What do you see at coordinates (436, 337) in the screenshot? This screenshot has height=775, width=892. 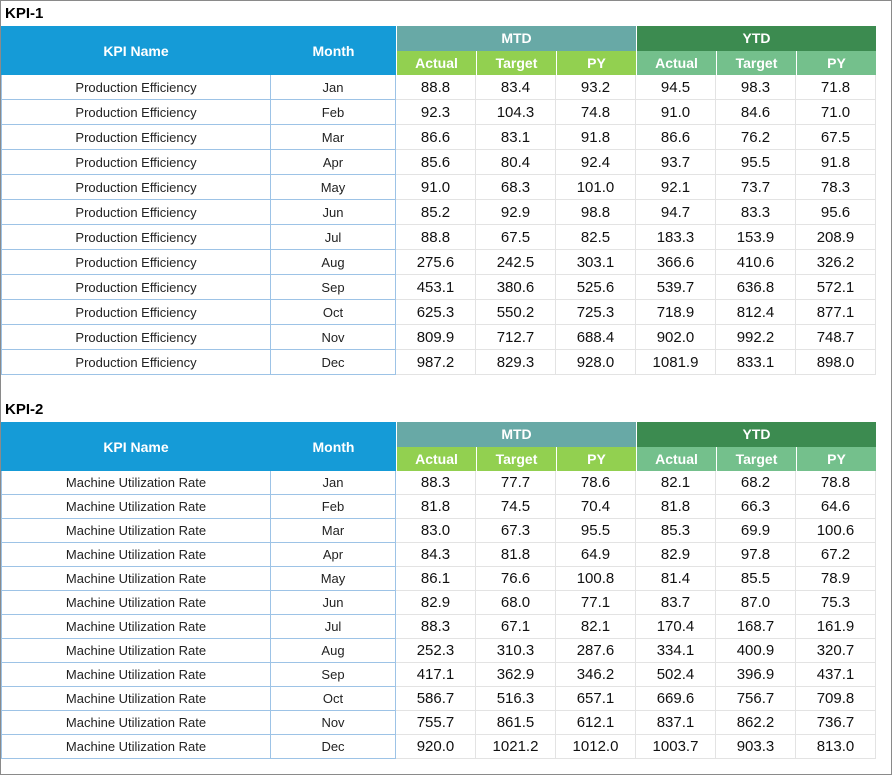 I see `value-cell: 809.9` at bounding box center [436, 337].